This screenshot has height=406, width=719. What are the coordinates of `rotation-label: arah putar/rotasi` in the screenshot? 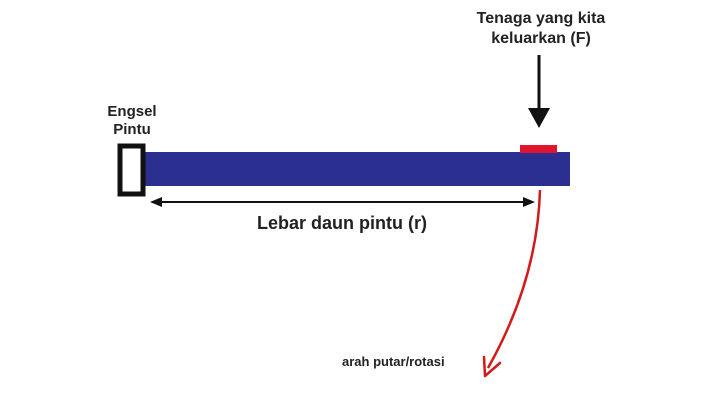 It's located at (393, 361).